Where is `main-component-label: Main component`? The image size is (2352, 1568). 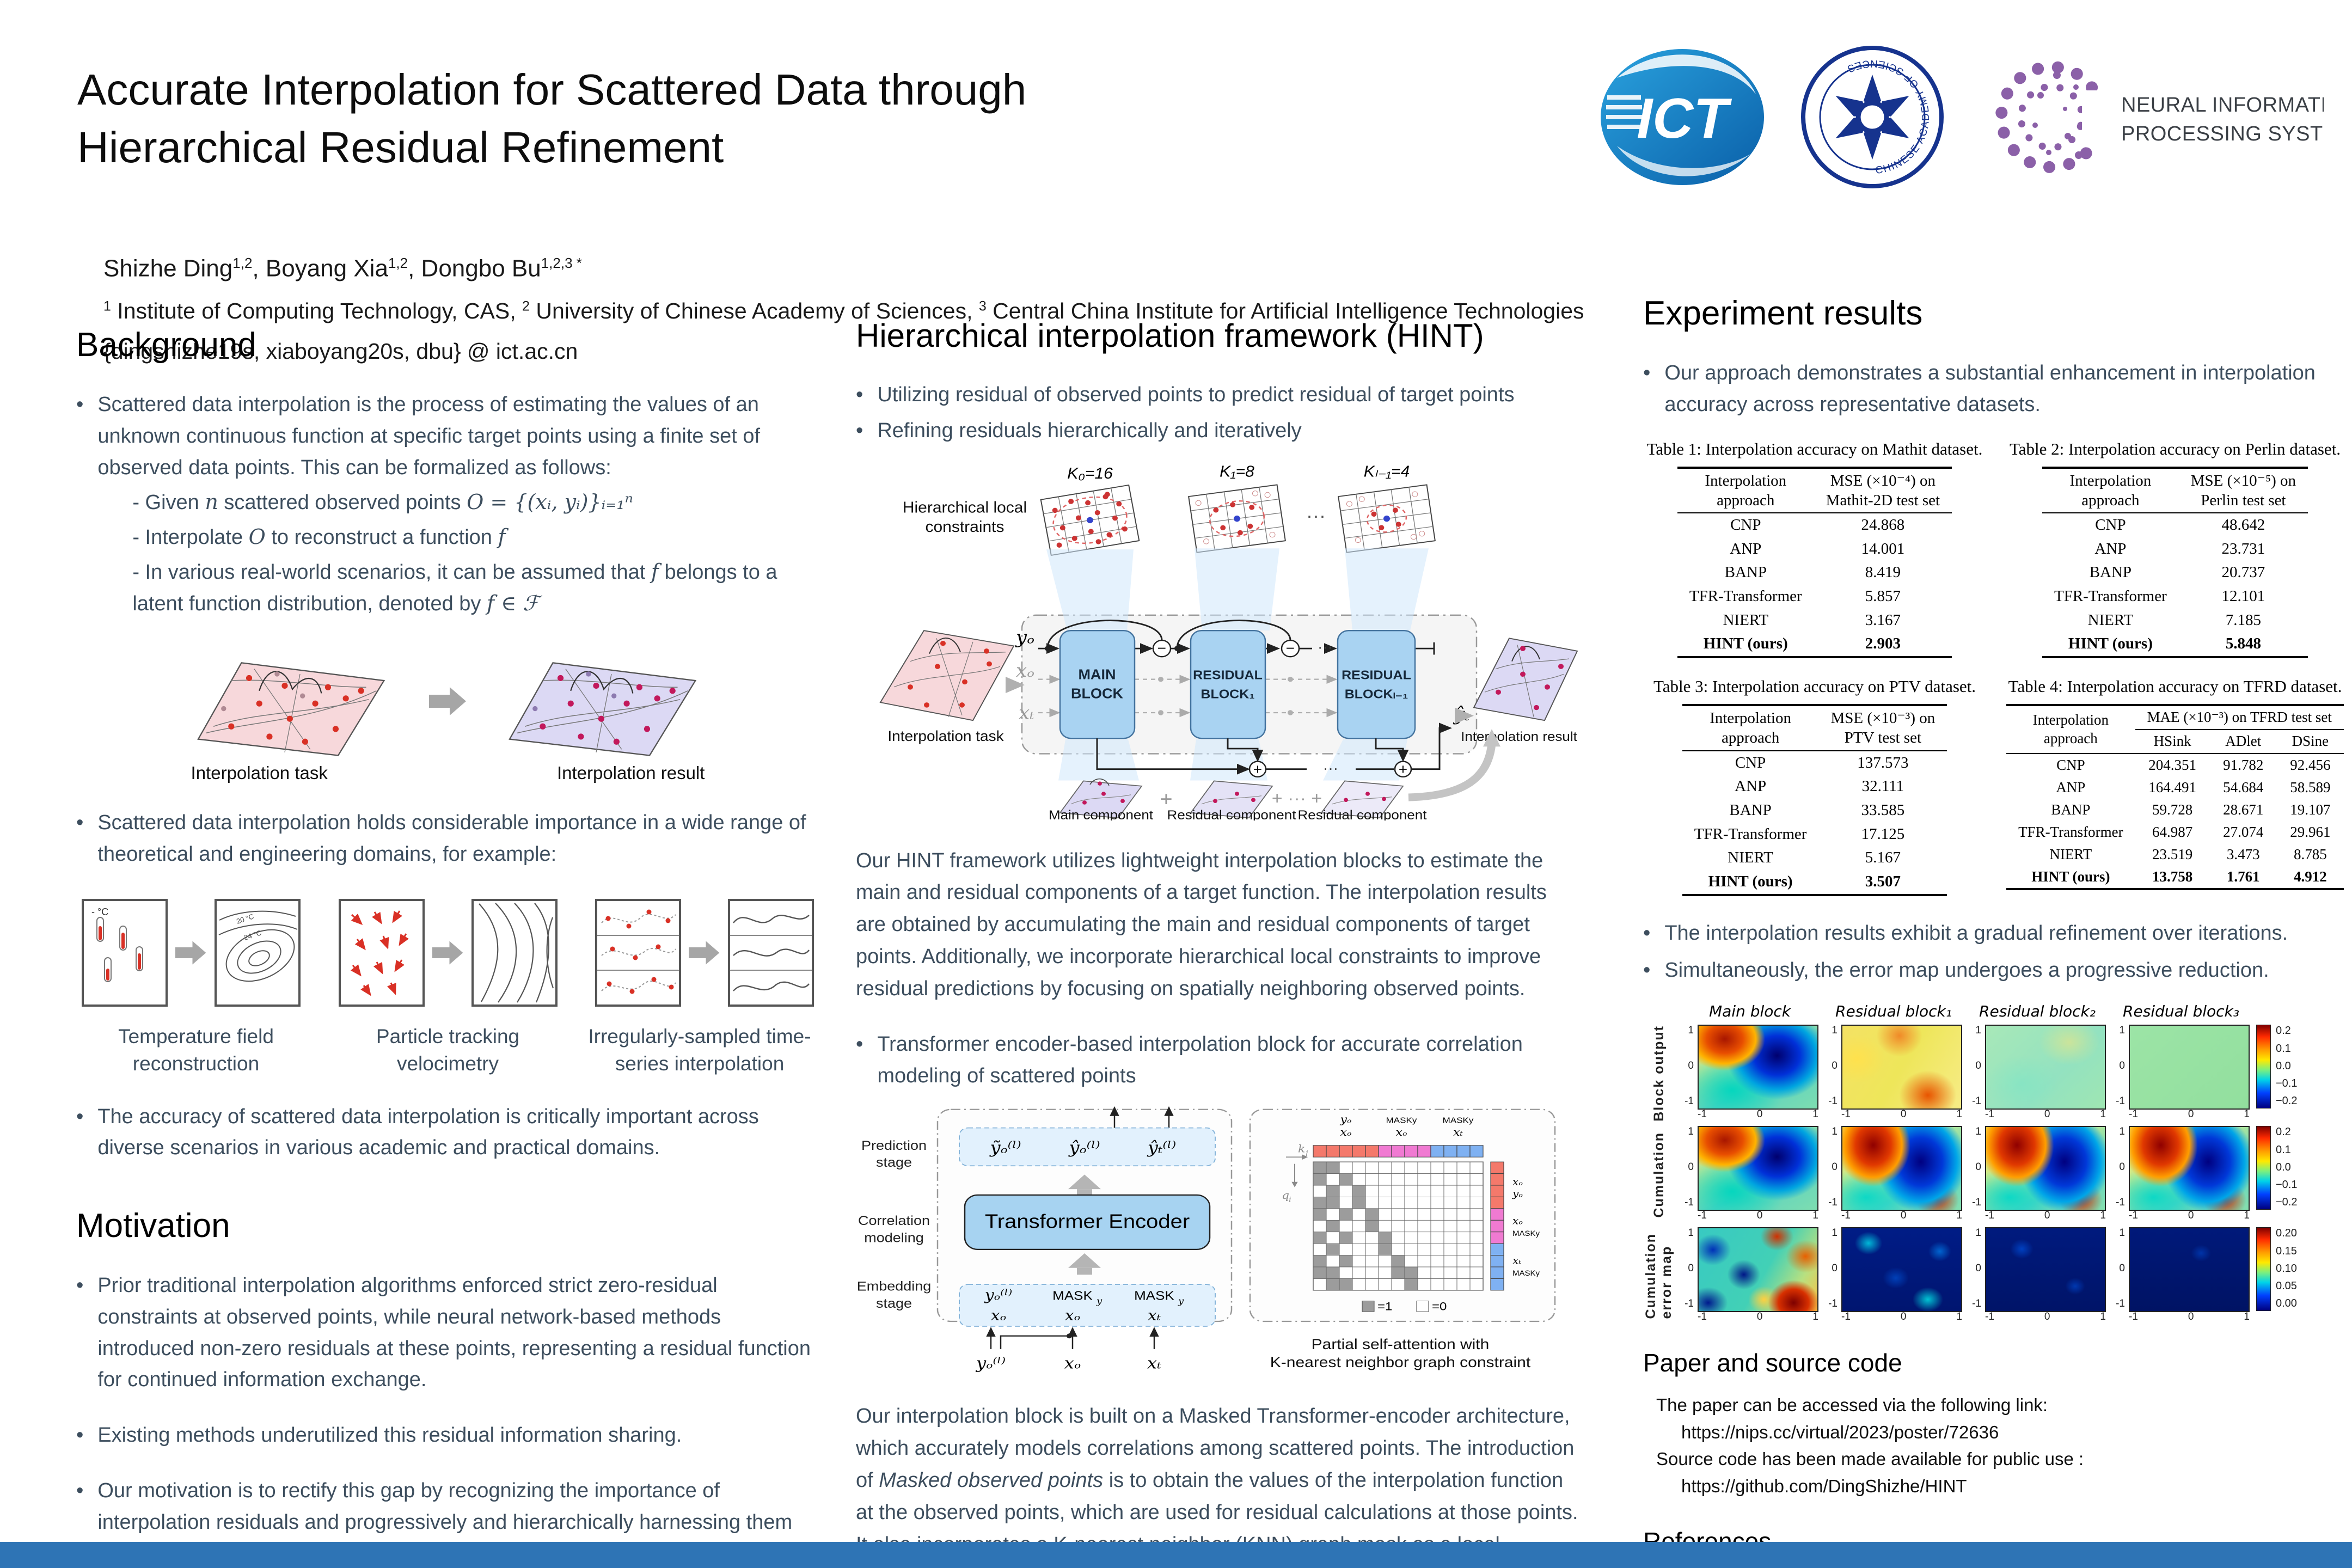
main-component-label: Main component is located at coordinates (1101, 813).